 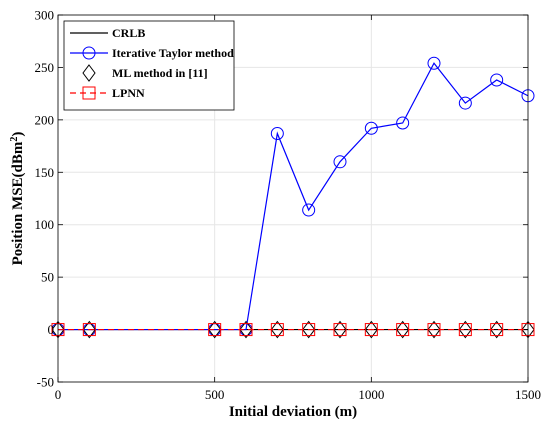 I want to click on legend-label: ML method in [11], so click(x=160, y=73).